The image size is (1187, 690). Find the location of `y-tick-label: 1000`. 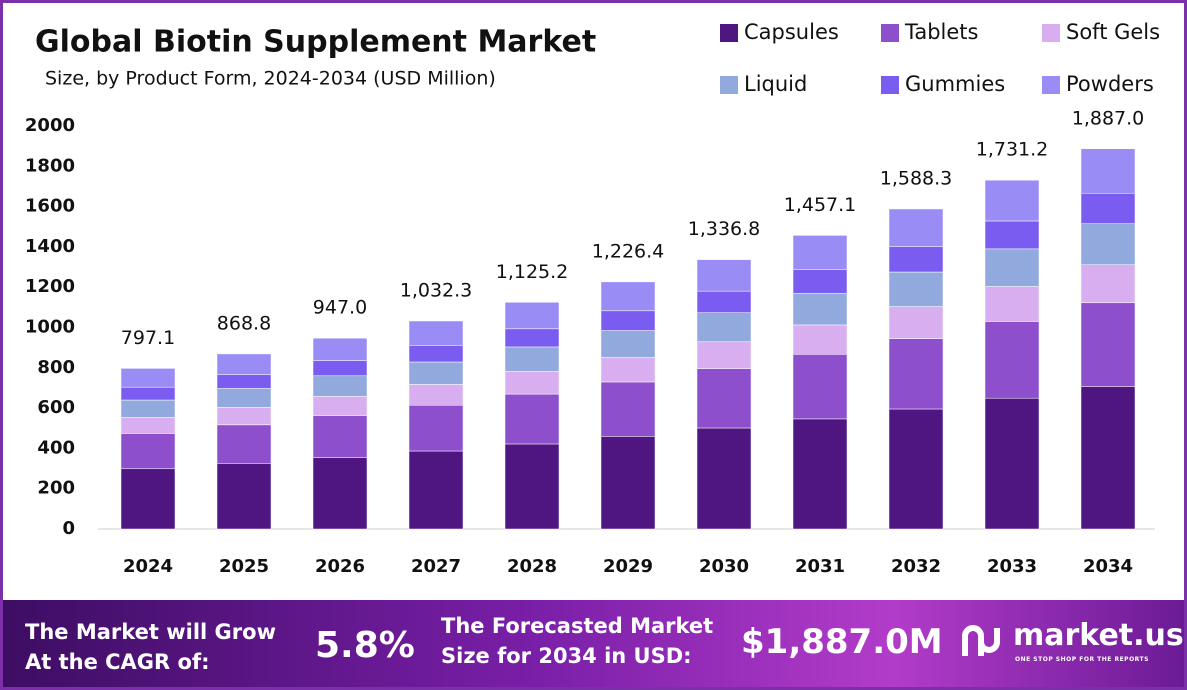

y-tick-label: 1000 is located at coordinates (50, 327).